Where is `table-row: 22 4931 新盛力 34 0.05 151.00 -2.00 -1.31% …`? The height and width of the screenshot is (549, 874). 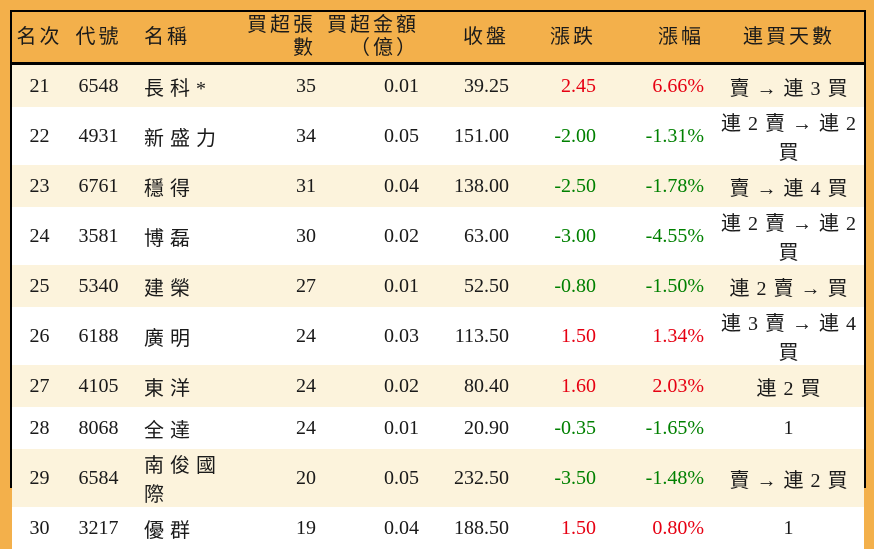
table-row: 22 4931 新盛力 34 0.05 151.00 -2.00 -1.31% … is located at coordinates (438, 136).